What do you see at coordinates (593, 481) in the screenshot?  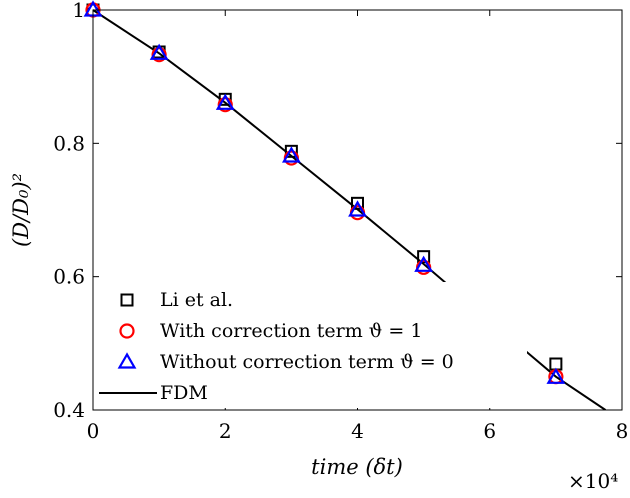 I see `x-exponent-label: ×10⁴` at bounding box center [593, 481].